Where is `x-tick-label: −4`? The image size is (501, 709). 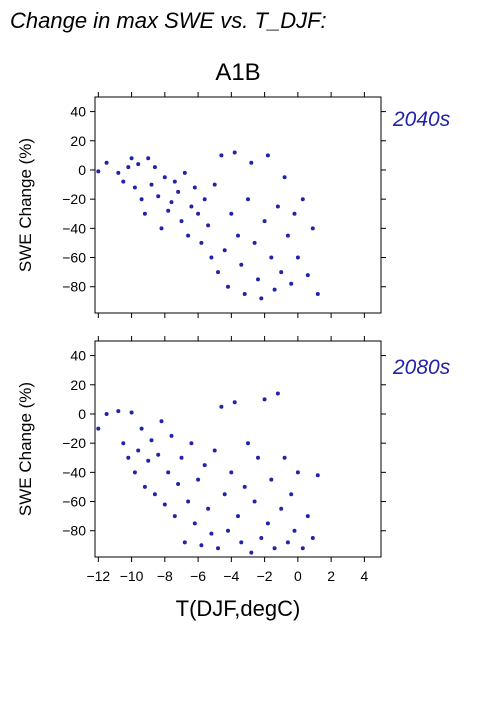 x-tick-label: −4 is located at coordinates (231, 576).